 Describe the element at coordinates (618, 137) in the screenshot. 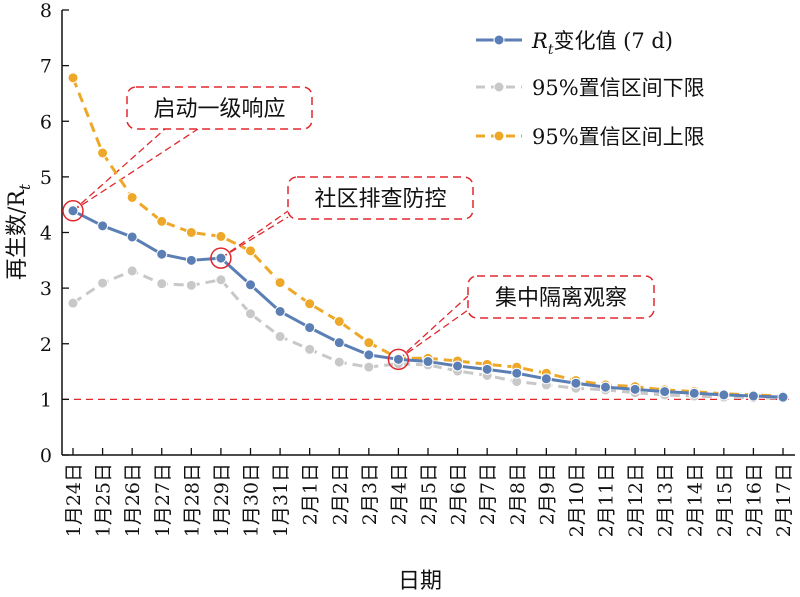

I see `legend-label: 95%置信区间上限` at that location.